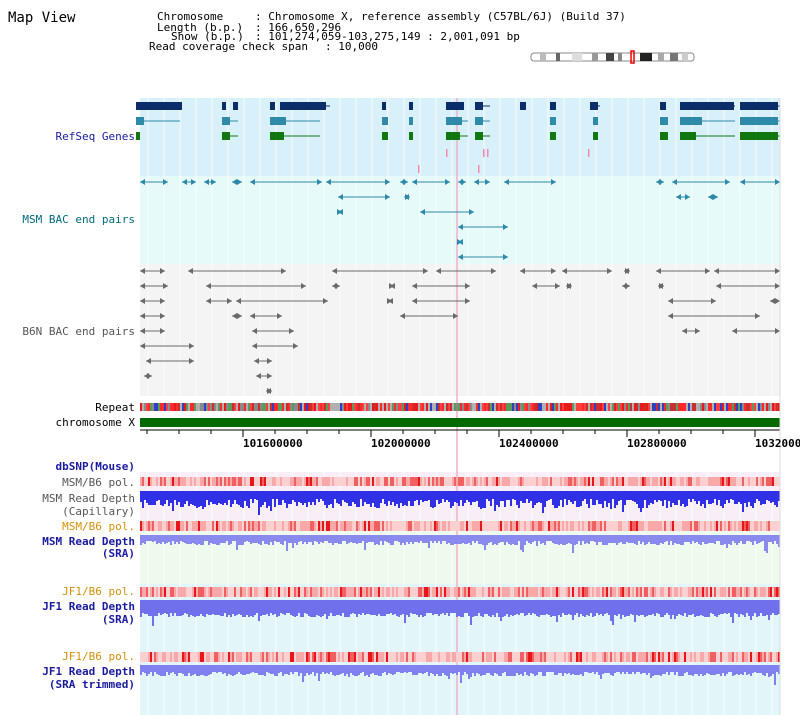  Describe the element at coordinates (88, 606) in the screenshot. I see `track-label-jf1-depth-sra: JF1 Read Depth` at that location.